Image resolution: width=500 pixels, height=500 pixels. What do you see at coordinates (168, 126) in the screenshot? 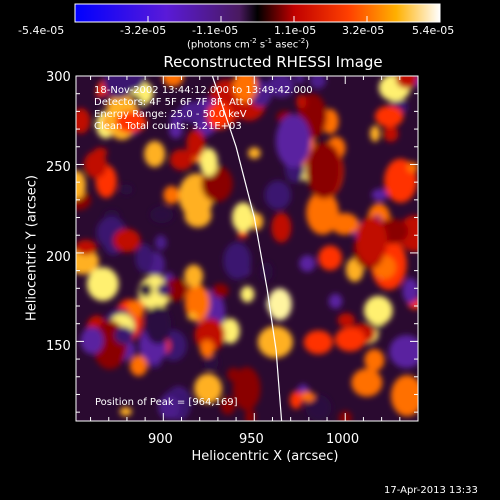
I see `annotation-counts: Clean Total counts: 3.21E+03` at bounding box center [168, 126].